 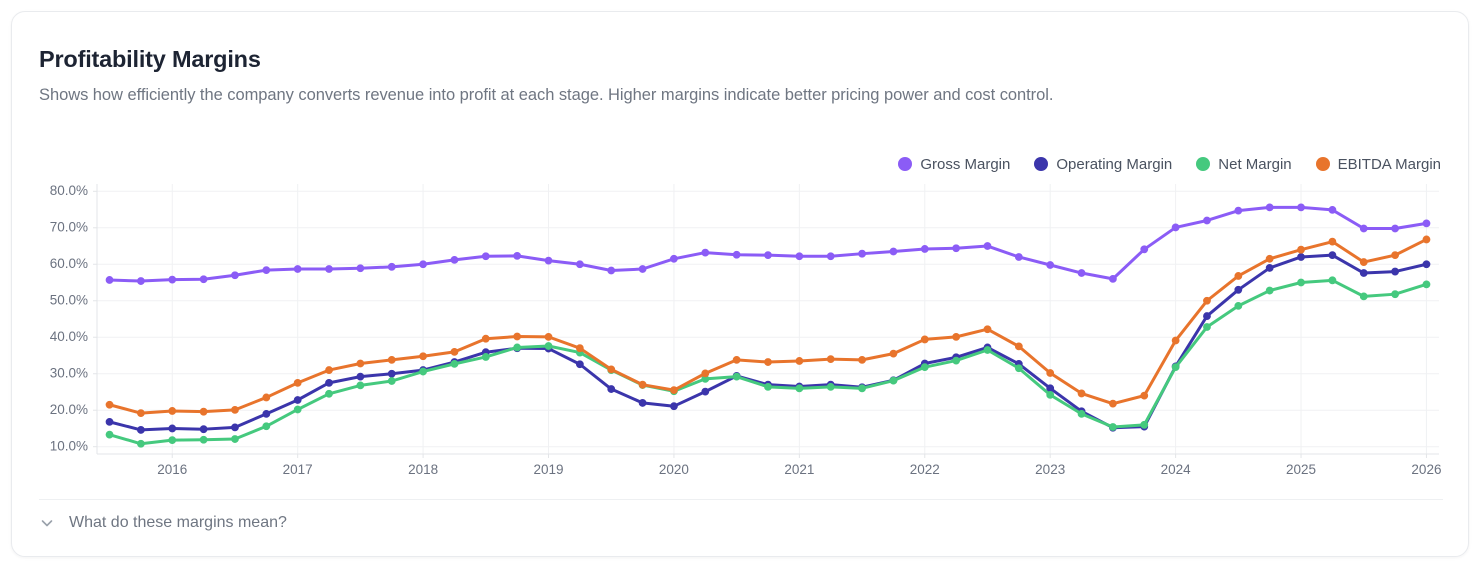 What do you see at coordinates (1244, 164) in the screenshot?
I see `legend-item-net-margin: Net Margin` at bounding box center [1244, 164].